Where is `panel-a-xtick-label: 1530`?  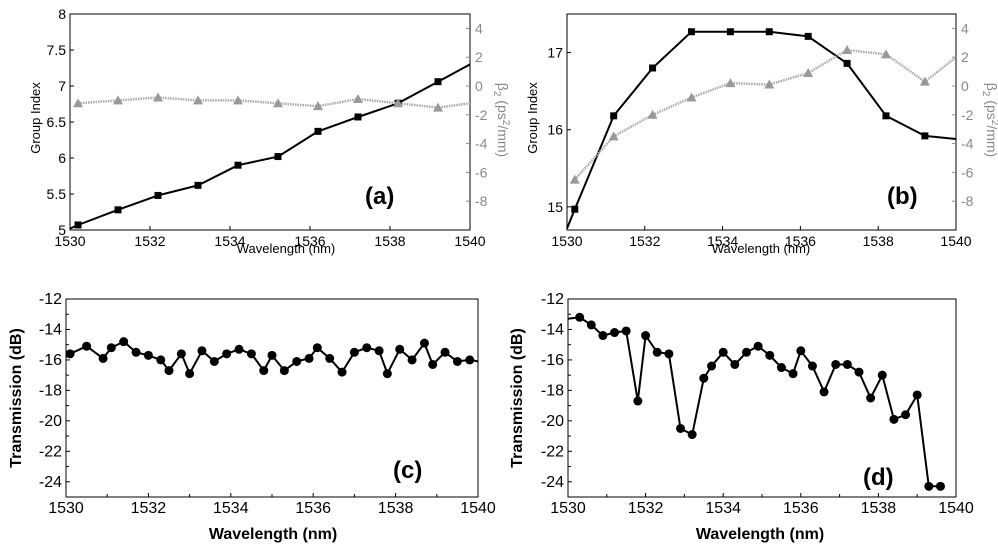 panel-a-xtick-label: 1530 is located at coordinates (69, 241).